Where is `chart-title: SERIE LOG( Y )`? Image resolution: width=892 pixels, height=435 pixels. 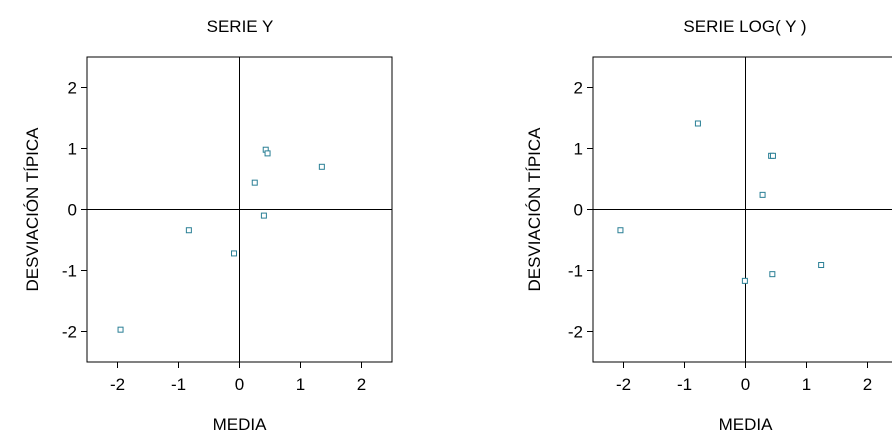
chart-title: SERIE LOG( Y ) is located at coordinates (744, 26).